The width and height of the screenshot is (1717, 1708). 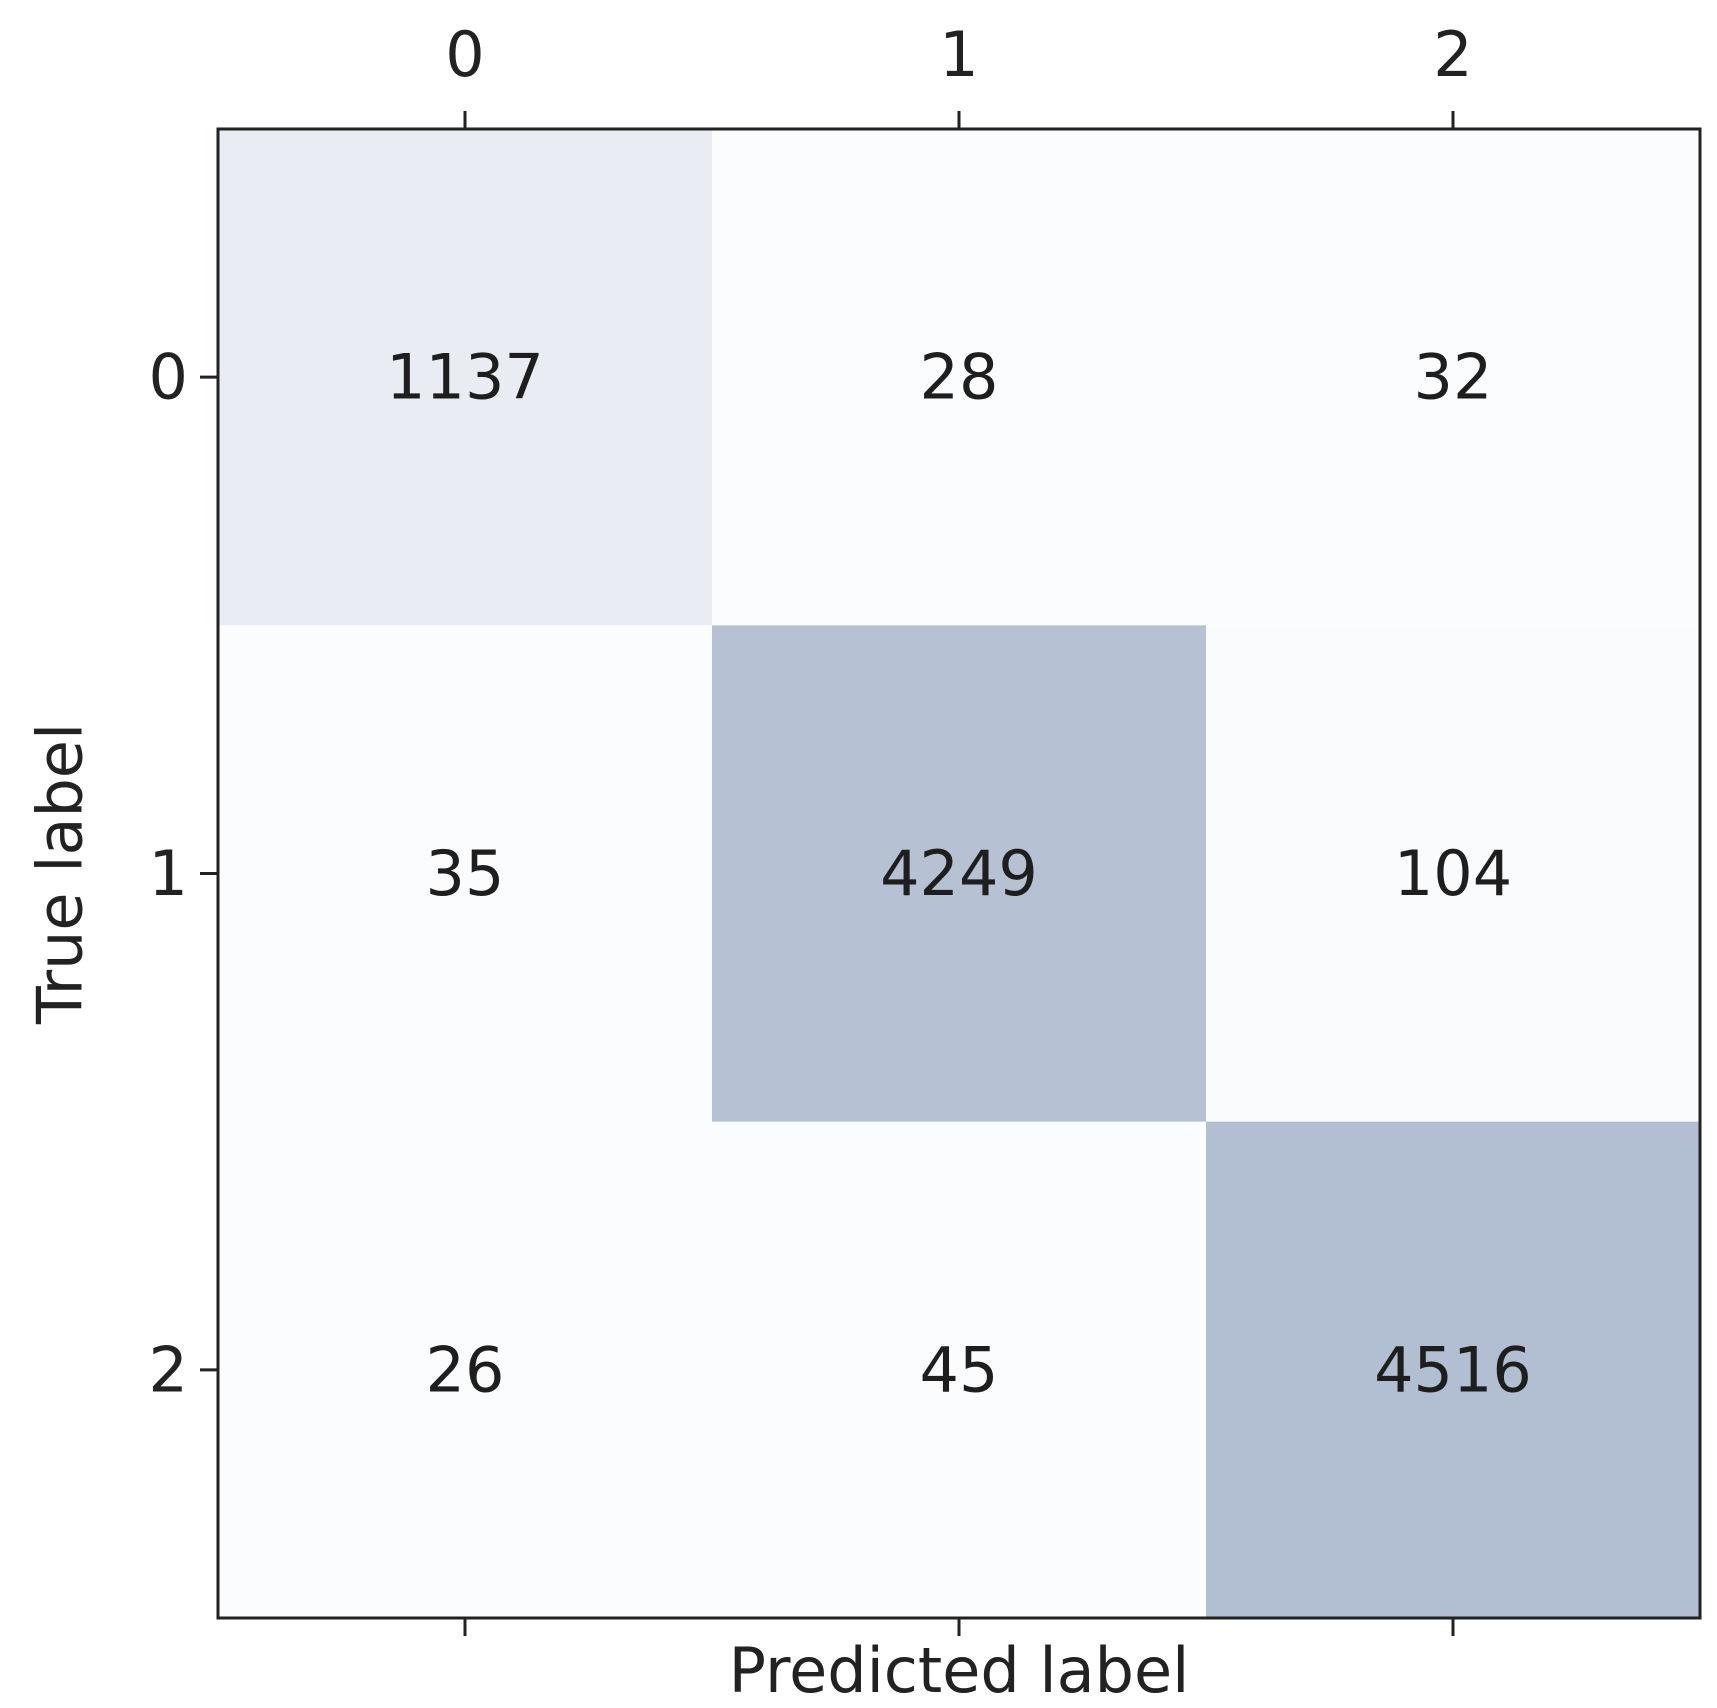 What do you see at coordinates (60, 874) in the screenshot?
I see `y-axis-title: True label` at bounding box center [60, 874].